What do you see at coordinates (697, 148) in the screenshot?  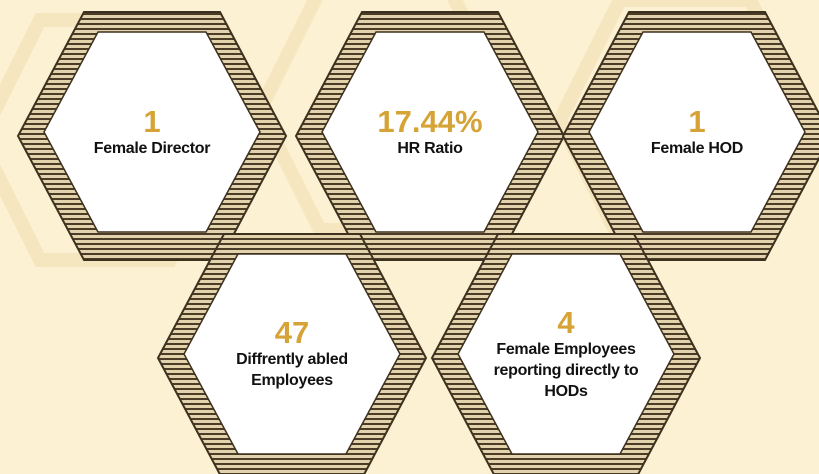 I see `stat-label: Female HOD` at bounding box center [697, 148].